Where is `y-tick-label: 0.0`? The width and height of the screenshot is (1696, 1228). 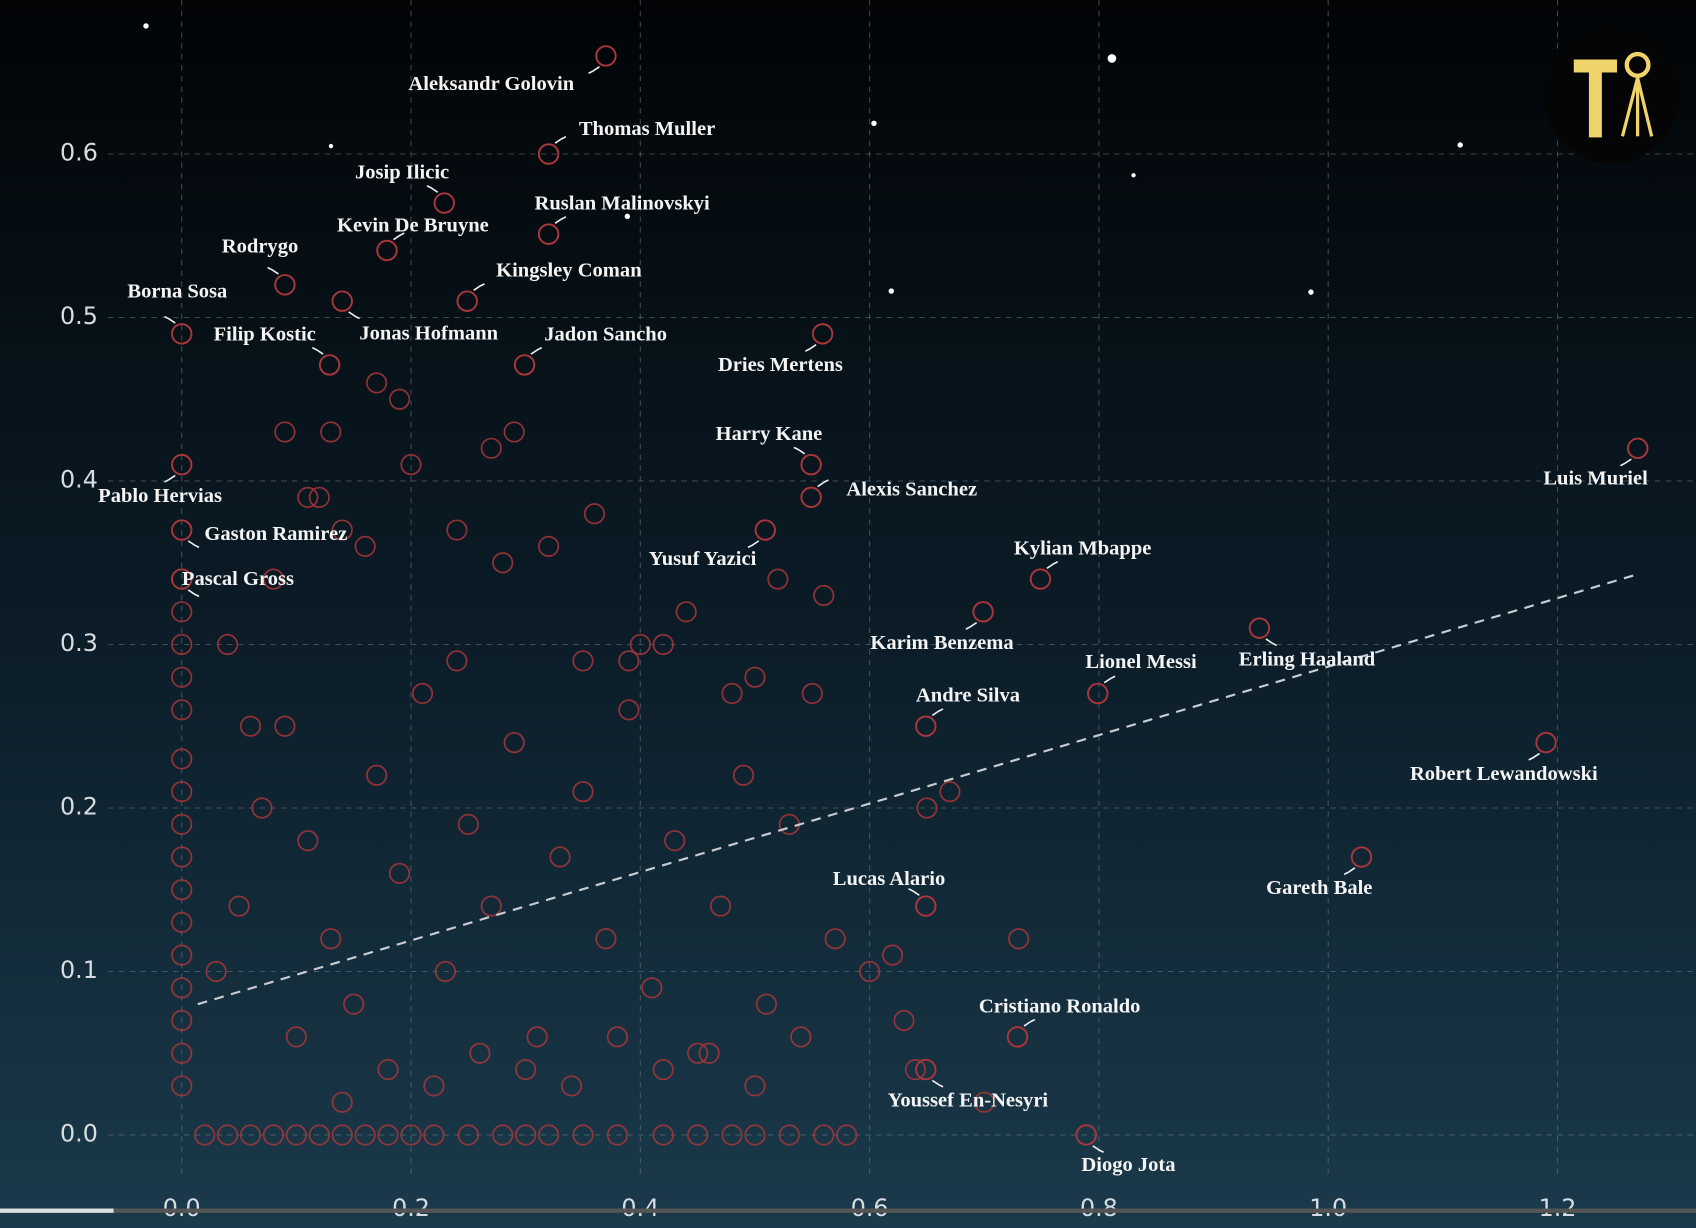 y-tick-label: 0.0 is located at coordinates (79, 1133).